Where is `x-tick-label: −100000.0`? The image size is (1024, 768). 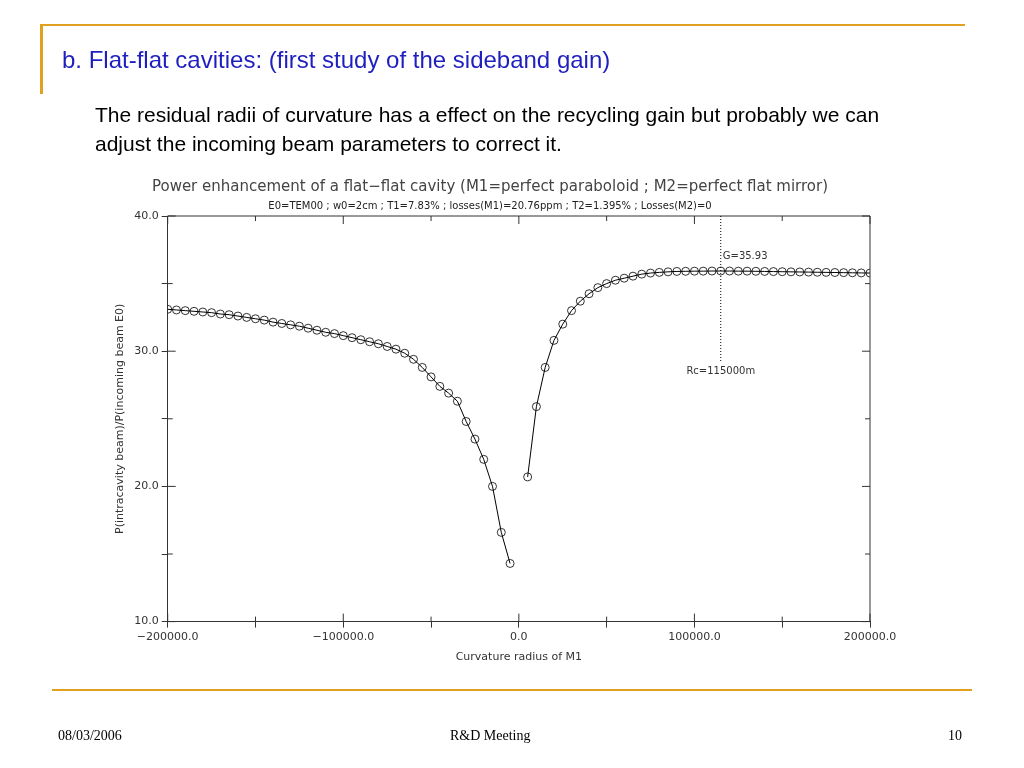
x-tick-label: −100000.0 is located at coordinates (343, 637).